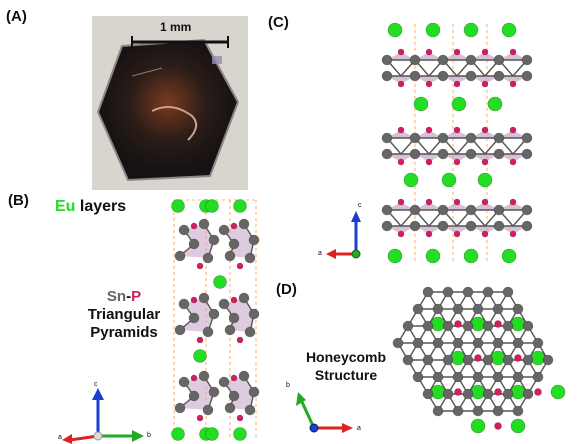 This screenshot has height=444, width=580. Describe the element at coordinates (320, 253) in the screenshot. I see `axis-a-label-c: a` at that location.